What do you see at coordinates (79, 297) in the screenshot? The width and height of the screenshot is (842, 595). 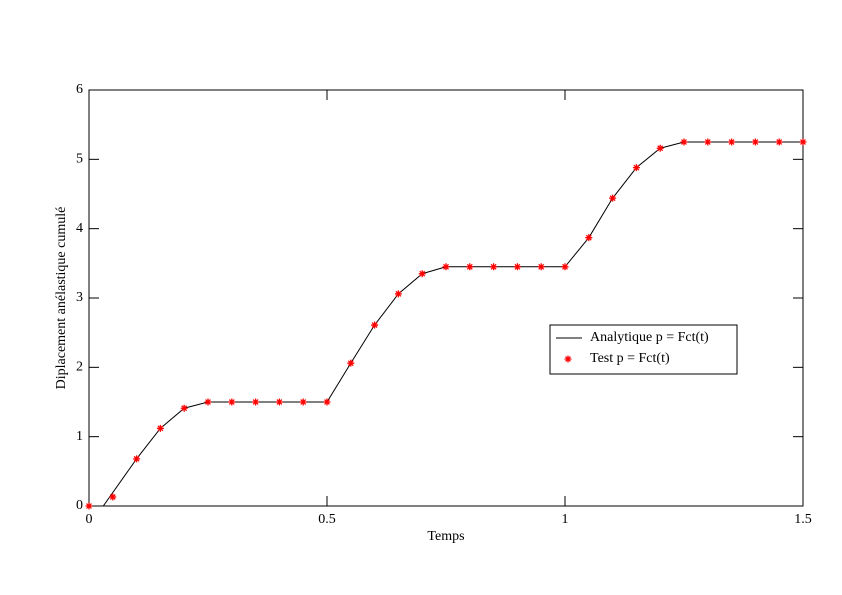 I see `y-tick-label: 3` at bounding box center [79, 297].